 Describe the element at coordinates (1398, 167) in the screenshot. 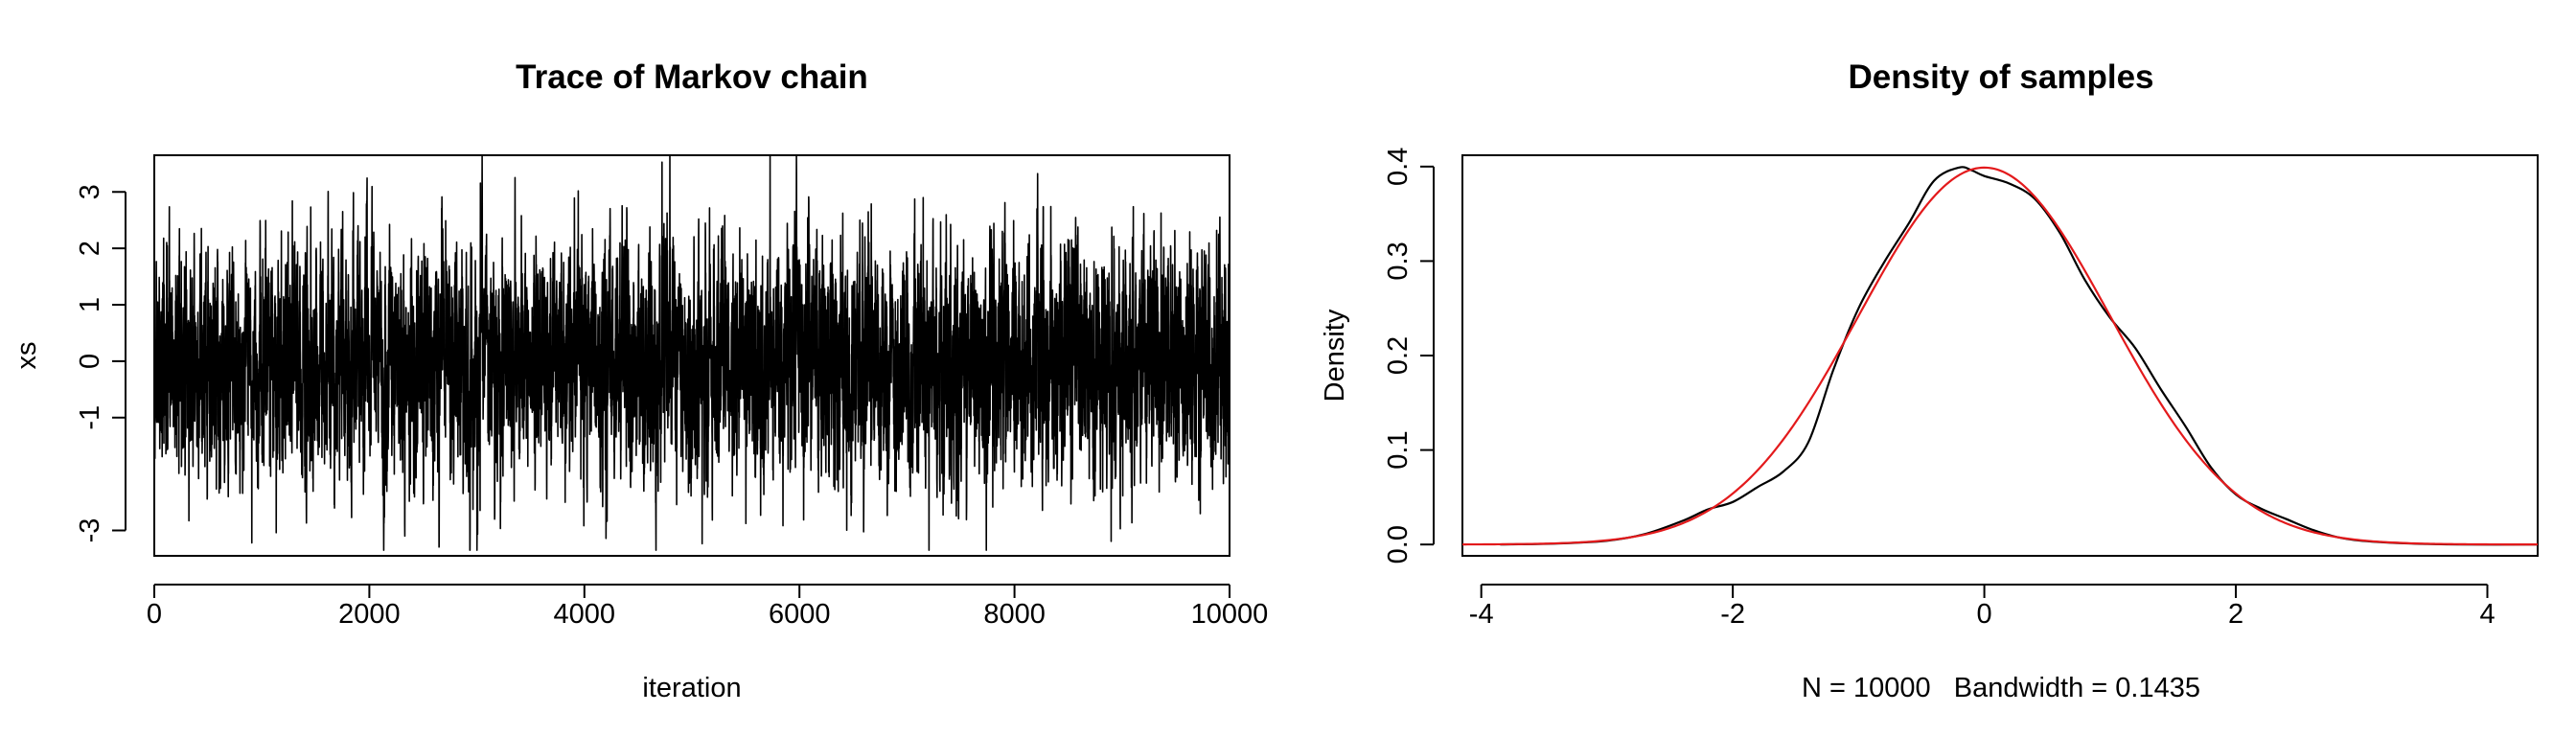

I see `y-tick-label: 0.4` at that location.